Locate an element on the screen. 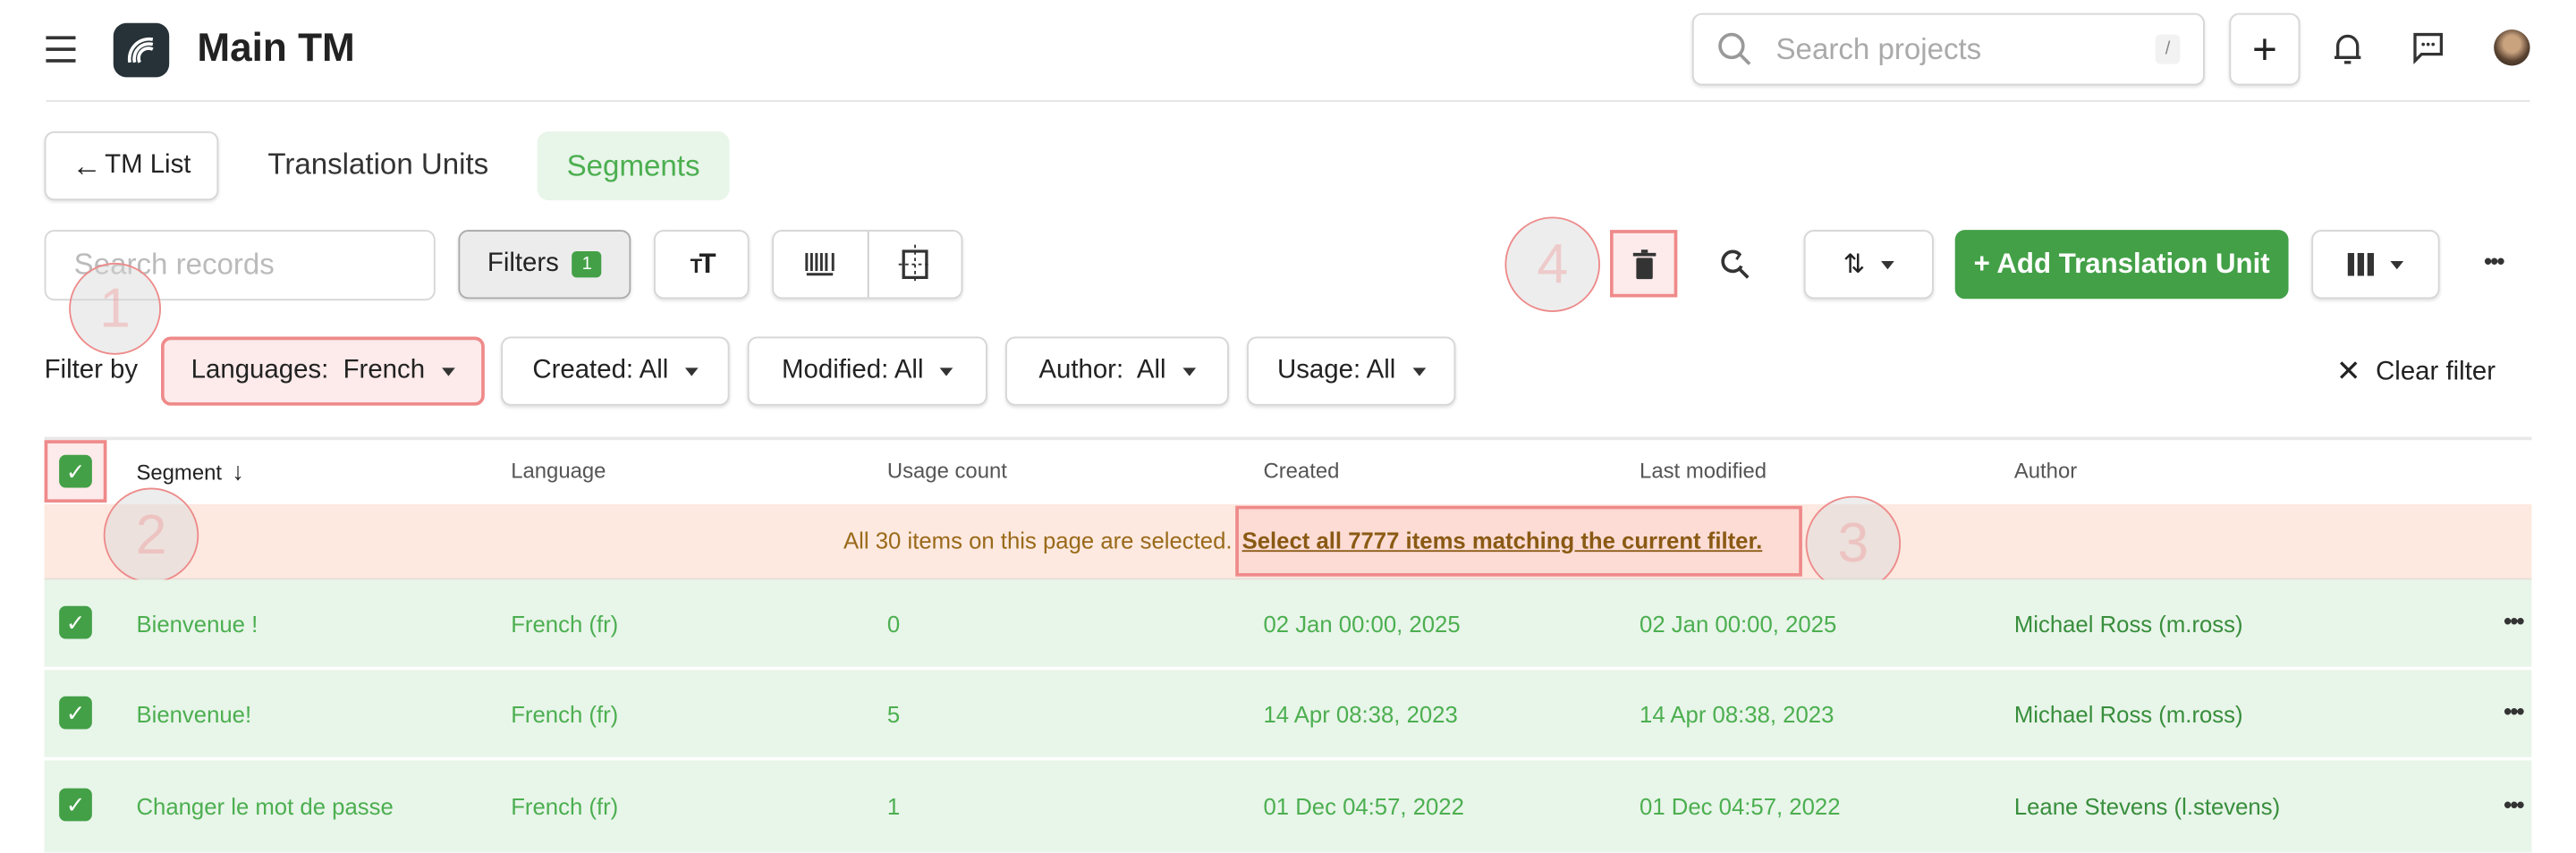 This screenshot has height=853, width=2576. search-projects-input: Search projects / is located at coordinates (1948, 49).